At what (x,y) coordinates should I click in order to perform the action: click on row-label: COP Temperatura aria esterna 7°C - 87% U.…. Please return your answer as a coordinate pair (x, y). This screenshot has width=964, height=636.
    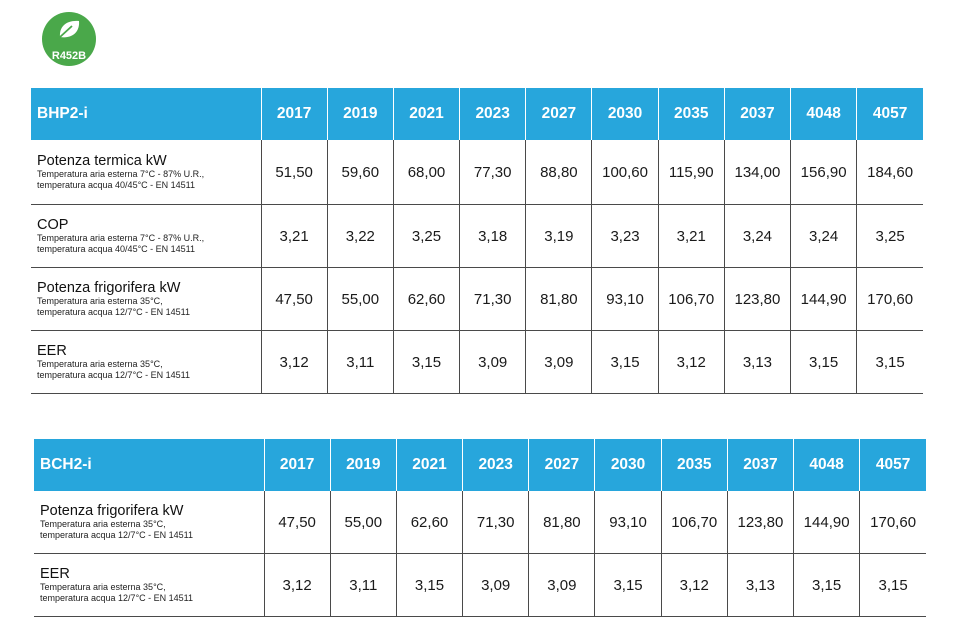
    Looking at the image, I should click on (146, 236).